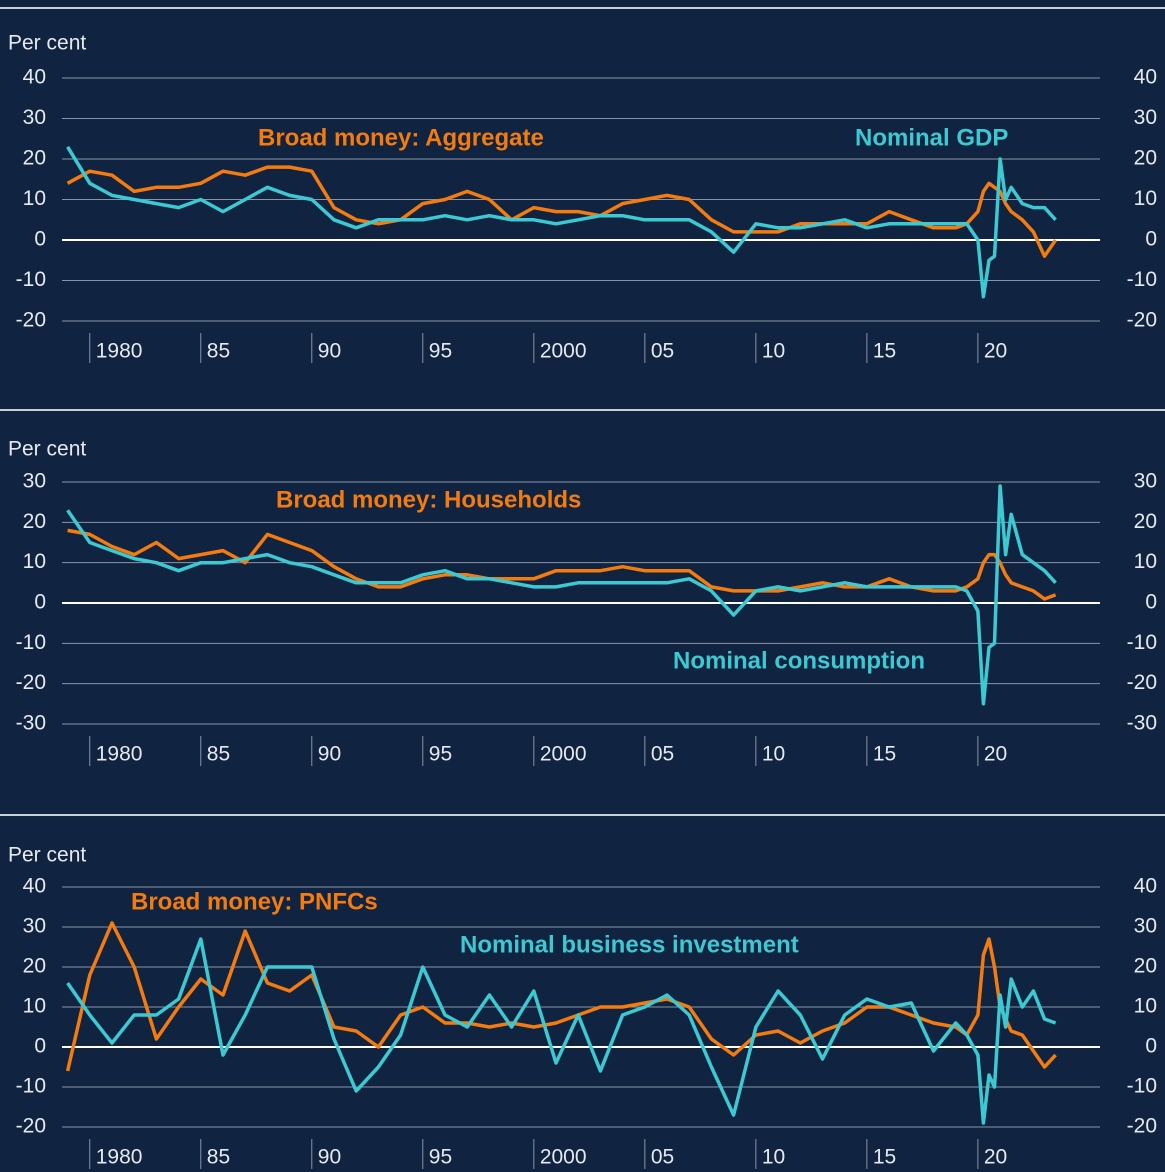 Image resolution: width=1165 pixels, height=1172 pixels. I want to click on series-label: Broad money: Households, so click(428, 499).